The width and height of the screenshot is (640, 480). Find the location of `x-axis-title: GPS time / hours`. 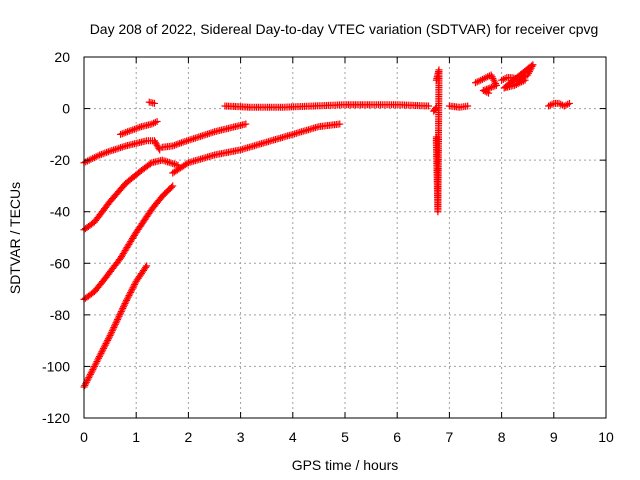

x-axis-title: GPS time / hours is located at coordinates (345, 465).